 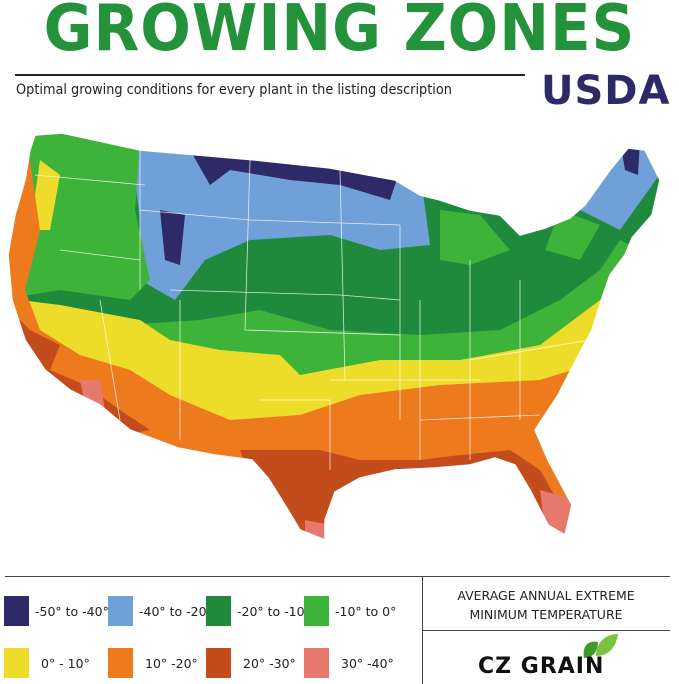 I want to click on legend-item: 30° -40°, so click(x=349, y=663).